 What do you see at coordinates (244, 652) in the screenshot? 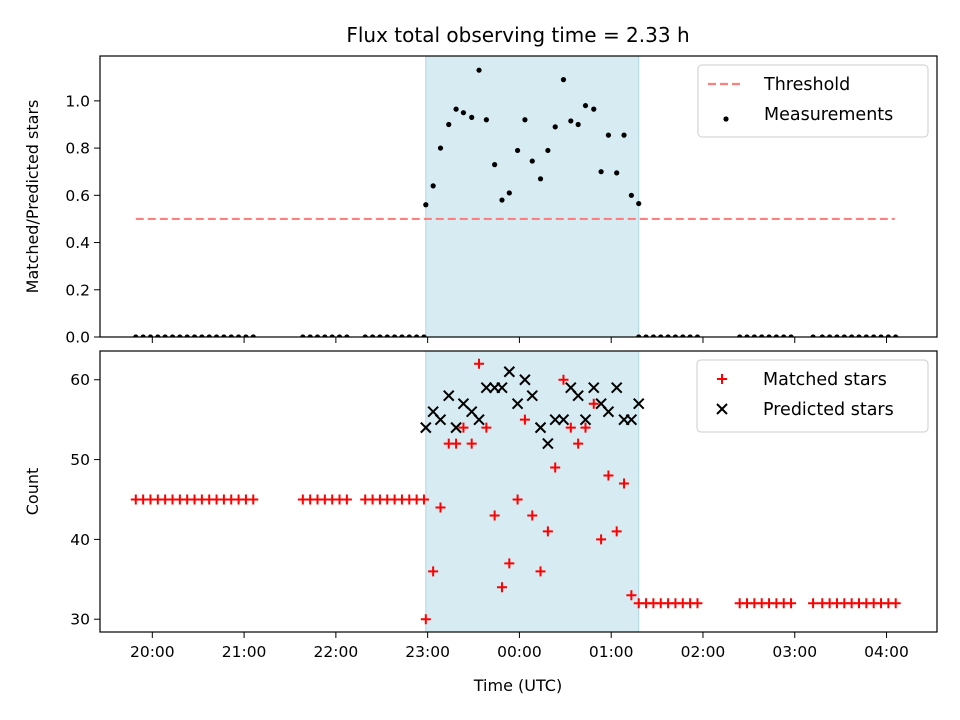
I see `x-tick-label: 21:00` at bounding box center [244, 652].